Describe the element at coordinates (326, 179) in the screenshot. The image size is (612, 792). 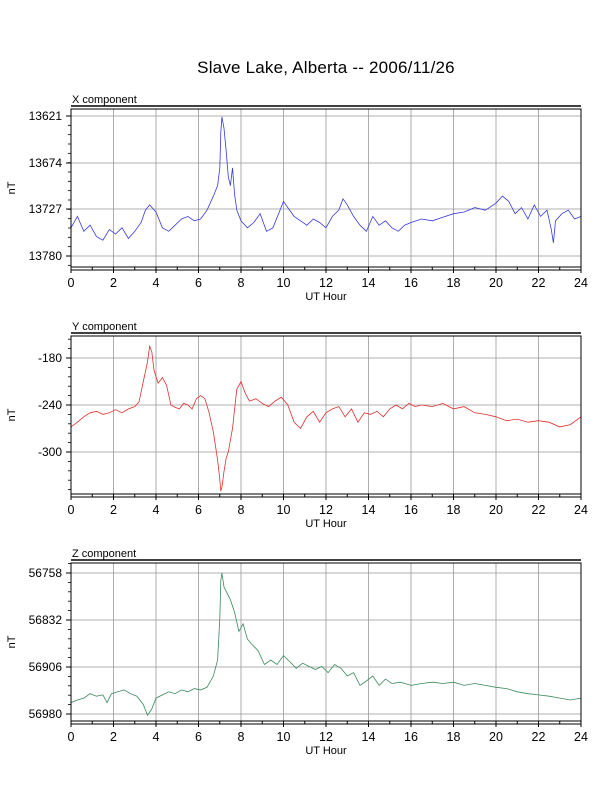
I see `data-line` at that location.